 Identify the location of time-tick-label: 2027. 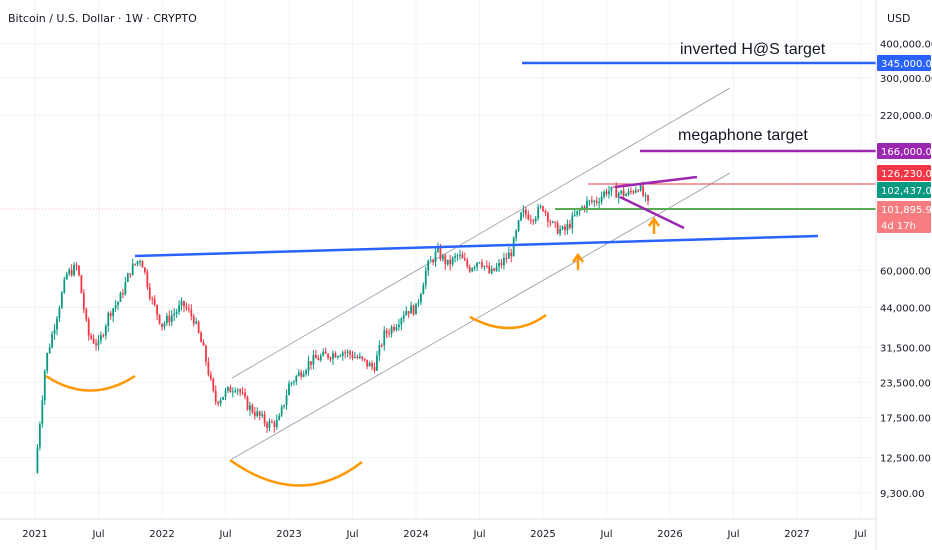
(796, 534).